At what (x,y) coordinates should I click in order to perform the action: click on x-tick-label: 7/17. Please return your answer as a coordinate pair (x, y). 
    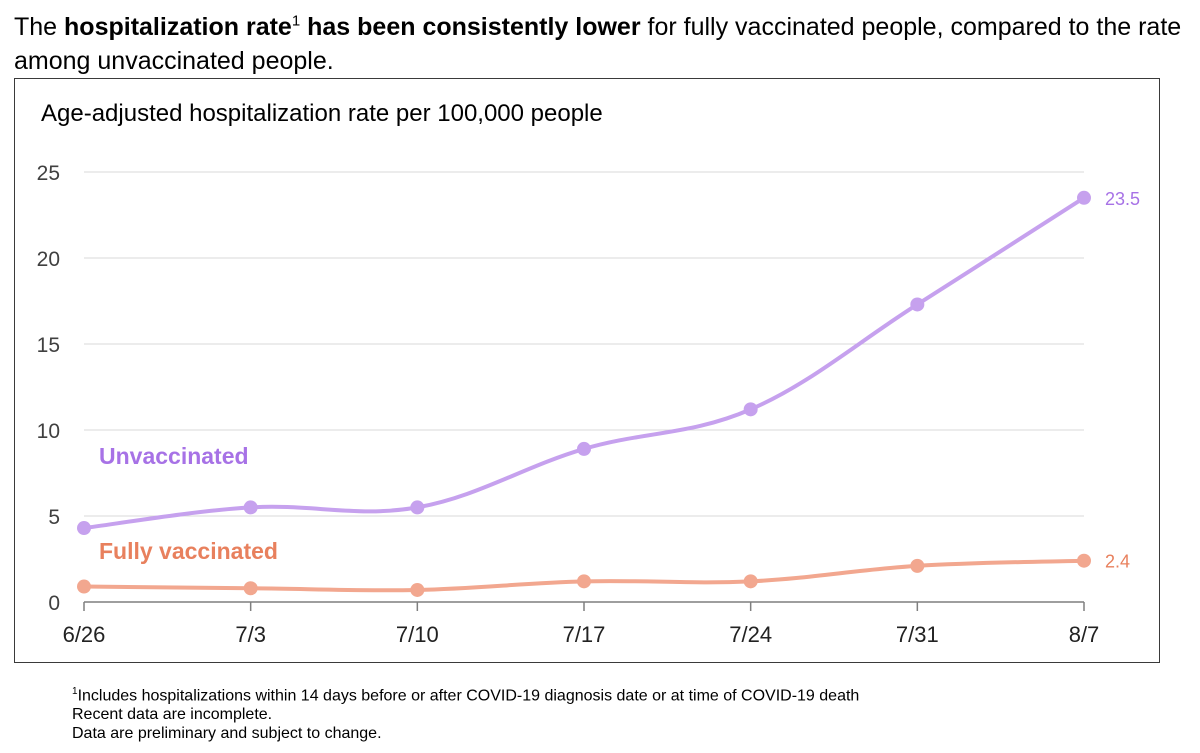
    Looking at the image, I should click on (584, 634).